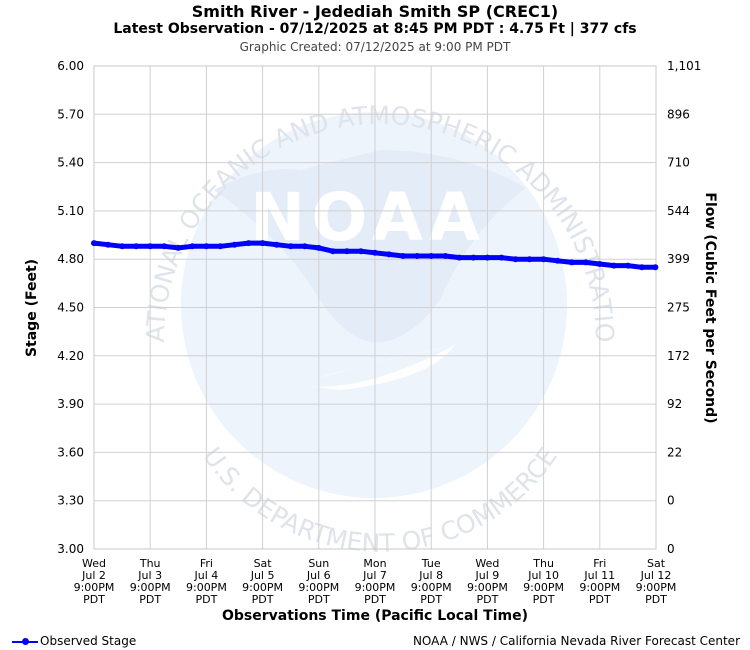 This screenshot has width=750, height=650. What do you see at coordinates (678, 211) in the screenshot?
I see `flow-tick-label: 544` at bounding box center [678, 211].